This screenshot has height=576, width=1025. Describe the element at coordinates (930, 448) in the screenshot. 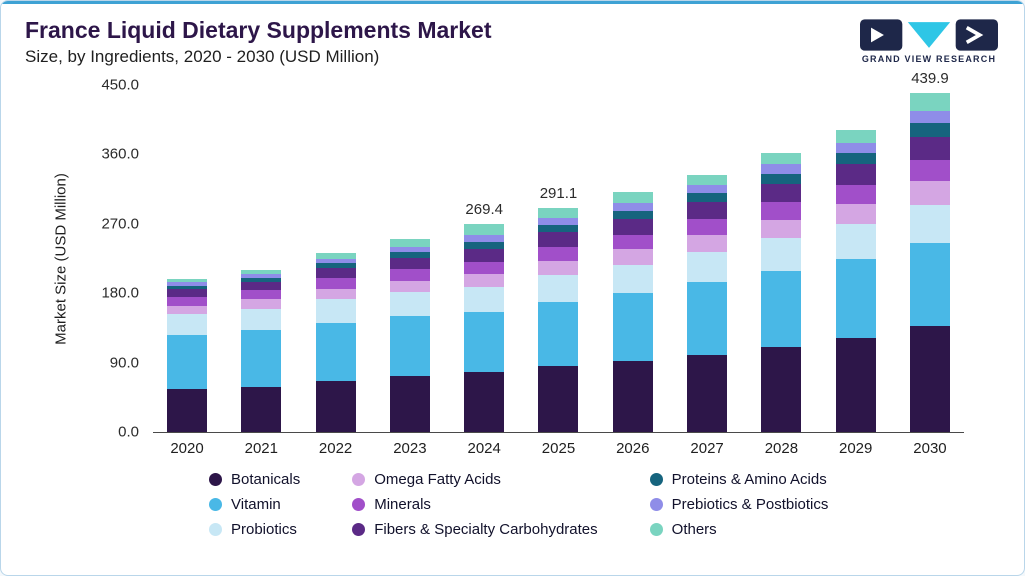

I see `x-tick-label: 2030` at that location.